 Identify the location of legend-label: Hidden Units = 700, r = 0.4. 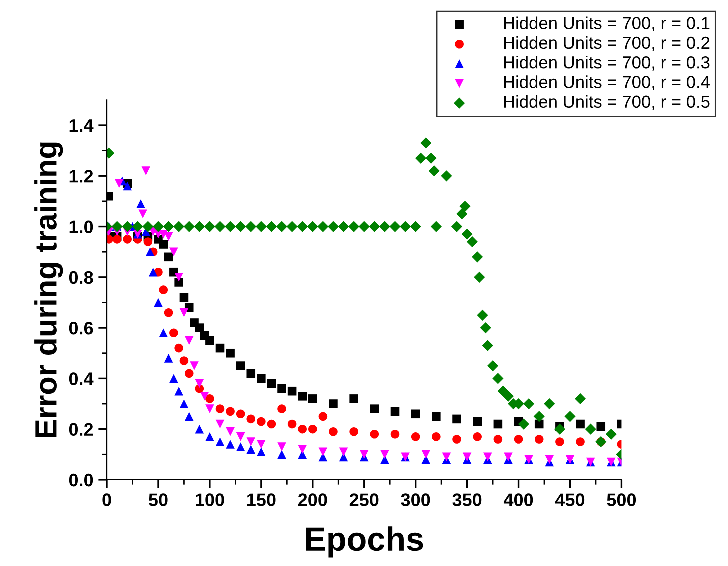
(607, 83).